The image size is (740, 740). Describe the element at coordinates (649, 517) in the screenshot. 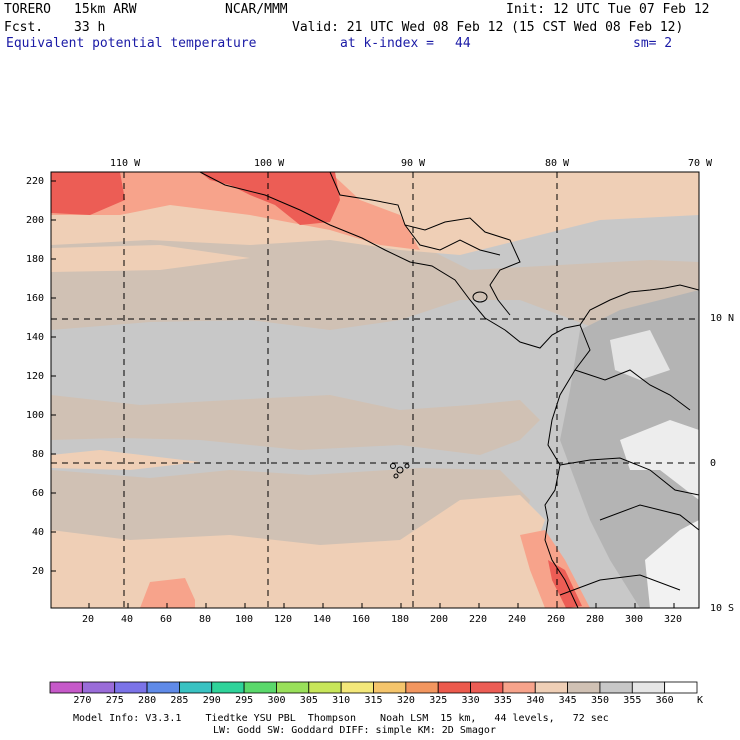

I see `border-peru-brazil` at that location.